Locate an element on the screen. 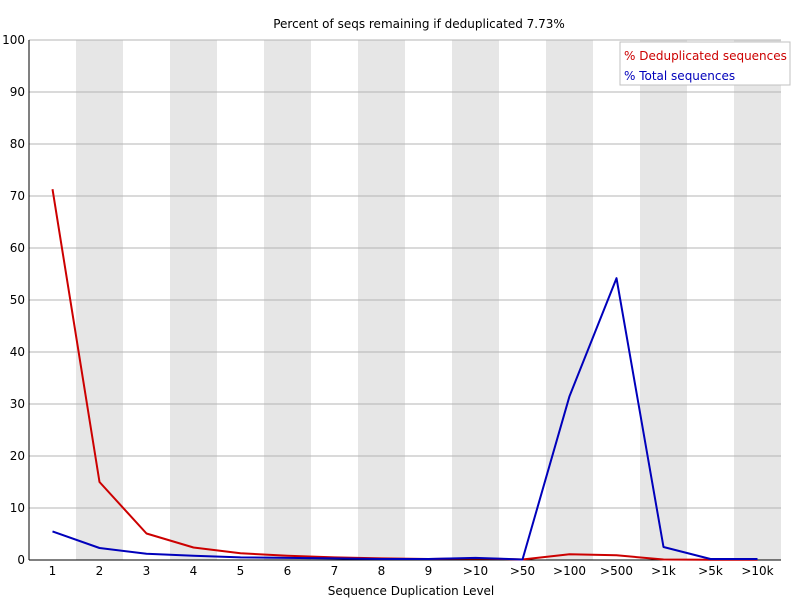 The height and width of the screenshot is (600, 800). x-tick-label: >5k is located at coordinates (710, 571).